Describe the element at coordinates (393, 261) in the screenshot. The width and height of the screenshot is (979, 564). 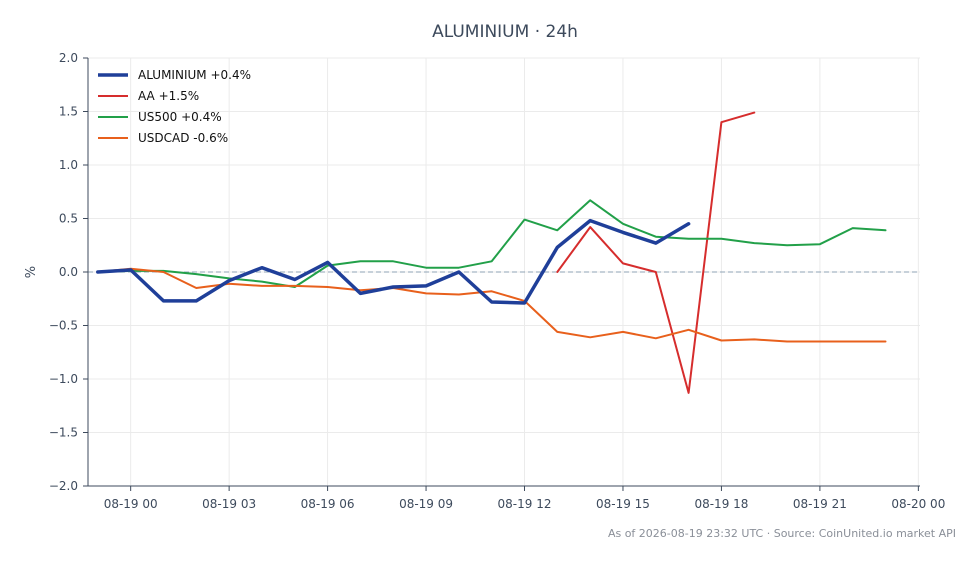
I see `series-line-aluminium` at that location.